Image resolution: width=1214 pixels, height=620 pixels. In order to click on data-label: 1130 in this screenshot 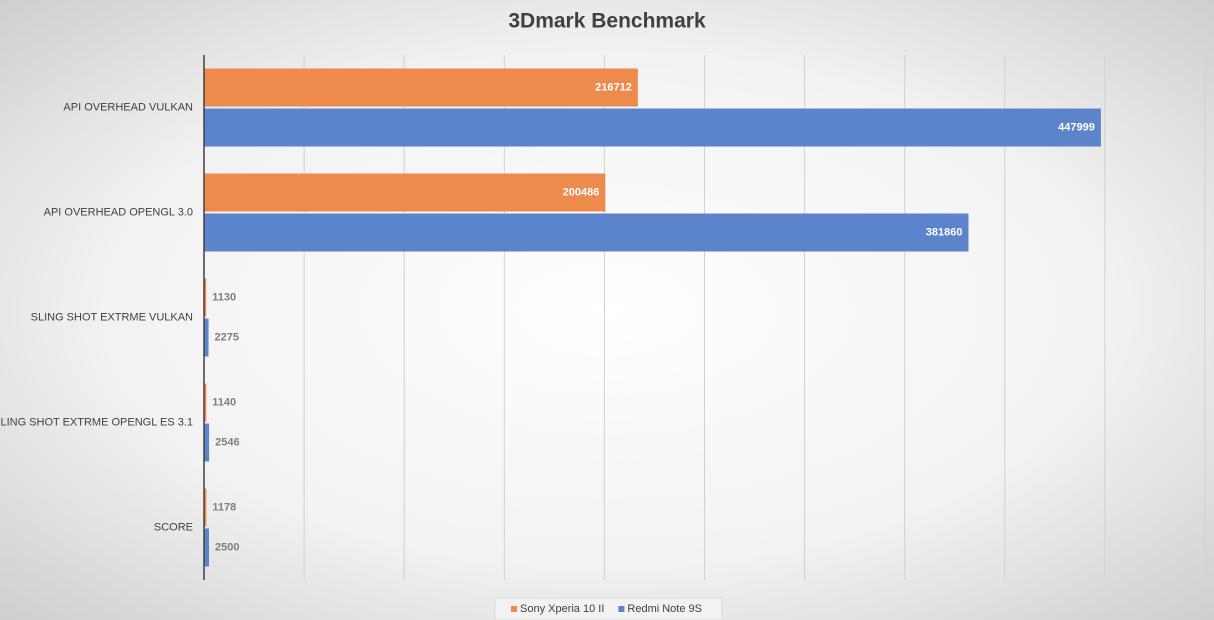, I will do `click(224, 297)`.